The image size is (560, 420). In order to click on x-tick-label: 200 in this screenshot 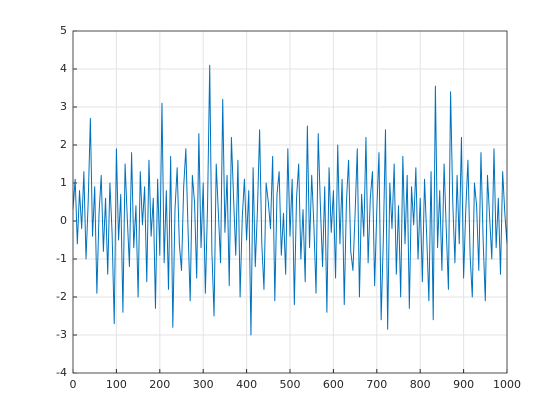, I will do `click(159, 384)`.